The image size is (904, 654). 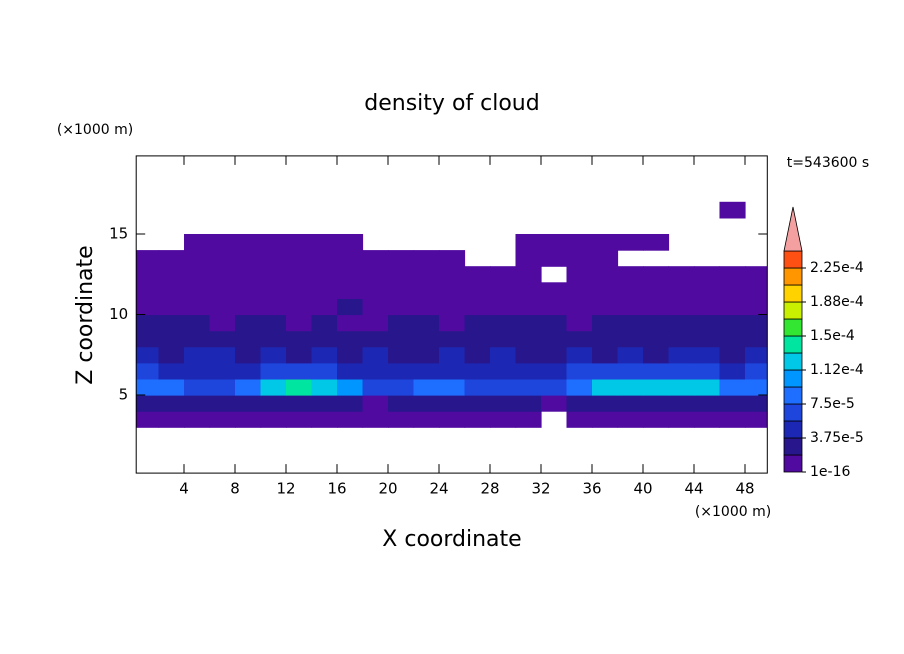 I want to click on colorbar-tick-label: 1e-16, so click(x=830, y=472).